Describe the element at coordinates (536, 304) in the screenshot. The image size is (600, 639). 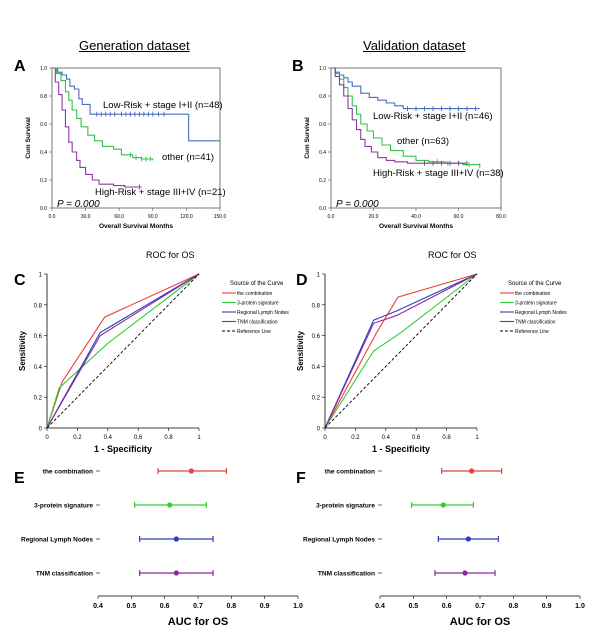
I see `legend-label: 3-protein signature` at that location.